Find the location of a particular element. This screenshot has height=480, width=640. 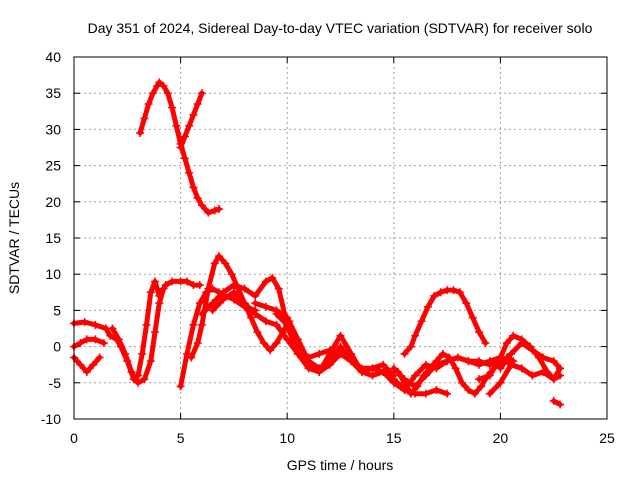

x-axis-label: GPS time / hours is located at coordinates (340, 465).